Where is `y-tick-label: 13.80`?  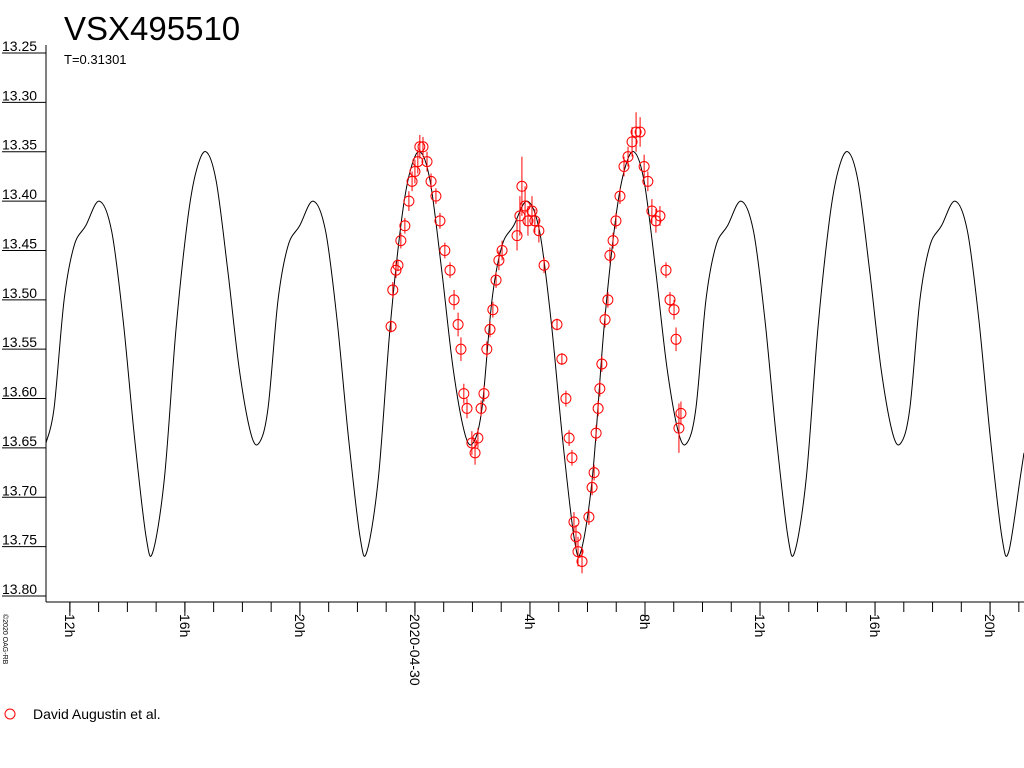 y-tick-label: 13.80 is located at coordinates (19, 589).